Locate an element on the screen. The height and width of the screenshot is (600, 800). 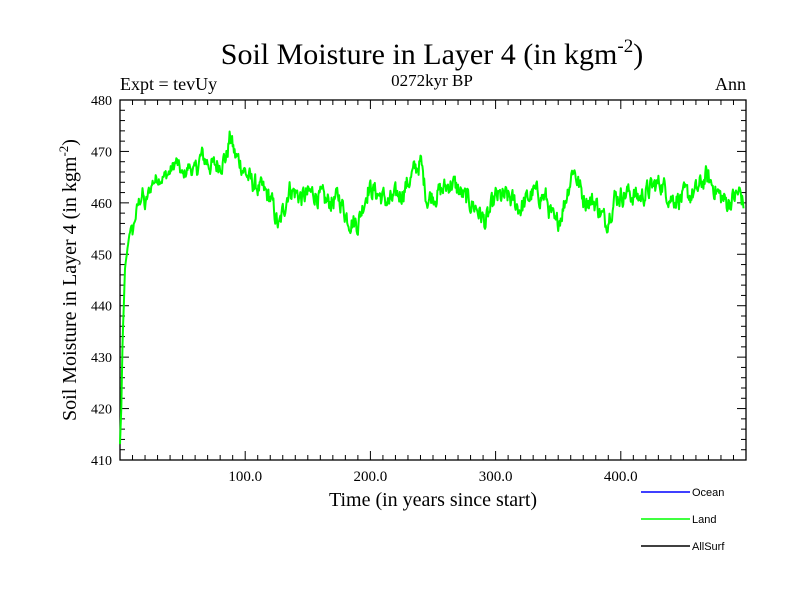
chart-title-sup: -2 is located at coordinates (625, 46).